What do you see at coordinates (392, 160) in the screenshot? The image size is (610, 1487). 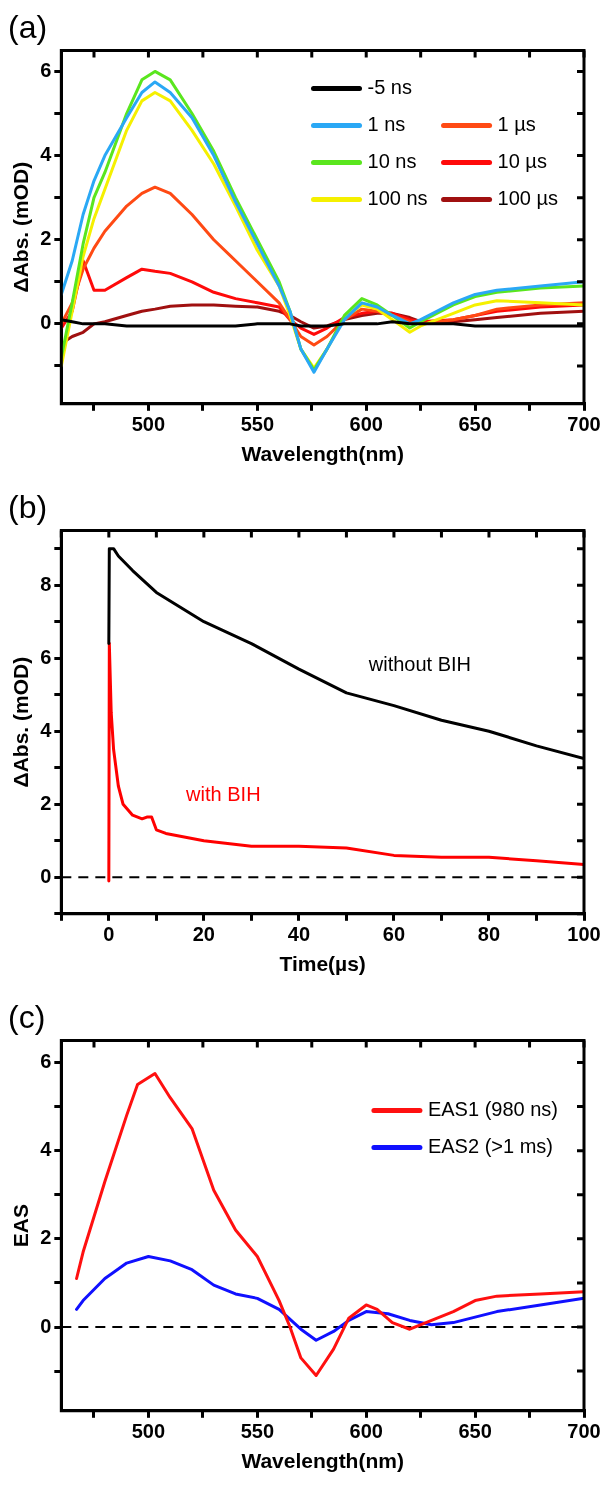 I see `legend-label: 10 ns` at bounding box center [392, 160].